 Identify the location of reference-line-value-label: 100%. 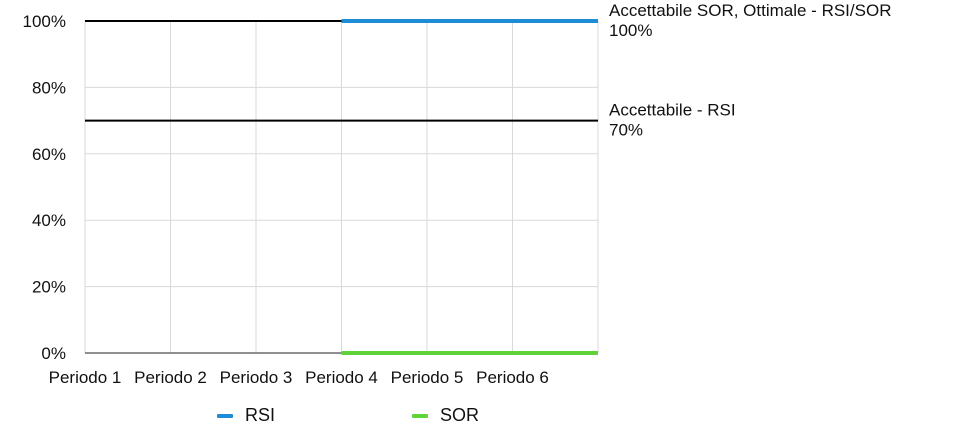
(630, 30).